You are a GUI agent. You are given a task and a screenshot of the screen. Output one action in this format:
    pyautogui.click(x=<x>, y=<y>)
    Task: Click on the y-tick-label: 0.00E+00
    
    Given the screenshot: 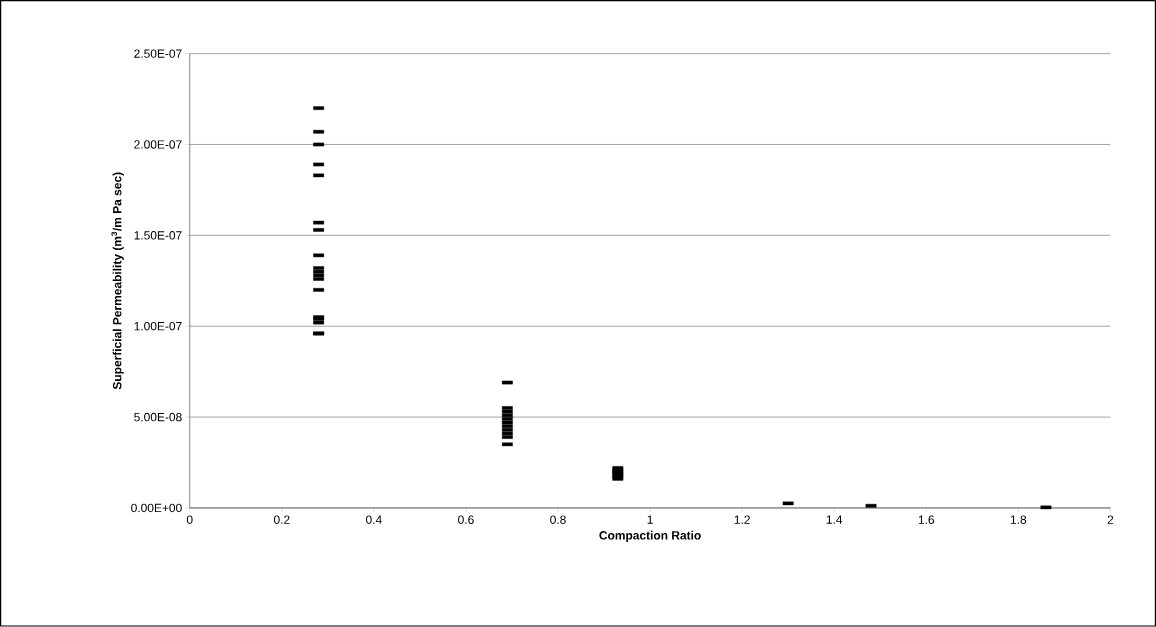 What is the action you would take?
    pyautogui.click(x=156, y=508)
    